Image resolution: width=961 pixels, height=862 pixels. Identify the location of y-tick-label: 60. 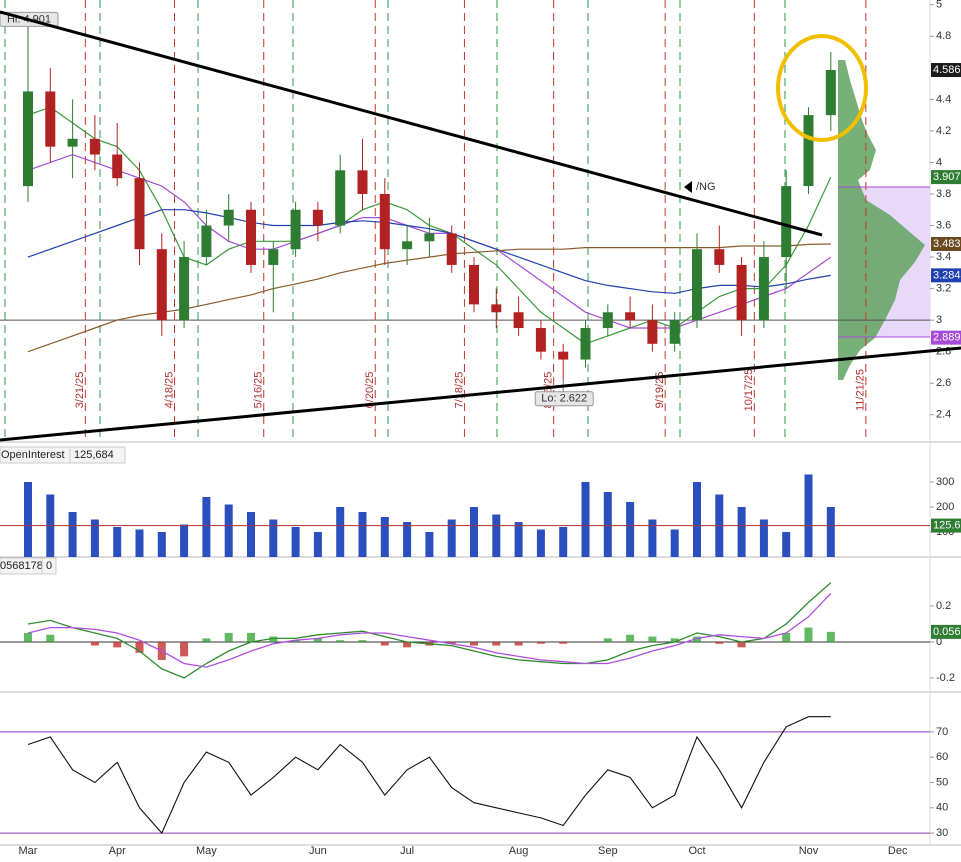
(942, 757).